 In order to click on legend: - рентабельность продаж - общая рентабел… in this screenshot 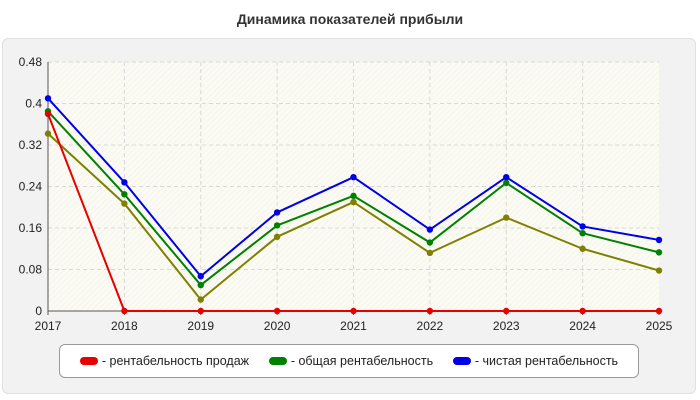, I will do `click(349, 361)`.